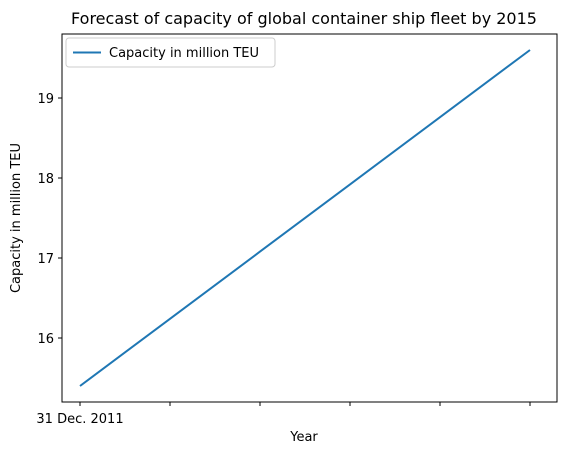 The height and width of the screenshot is (455, 563). What do you see at coordinates (45, 99) in the screenshot?
I see `y-tick-label: 19` at bounding box center [45, 99].